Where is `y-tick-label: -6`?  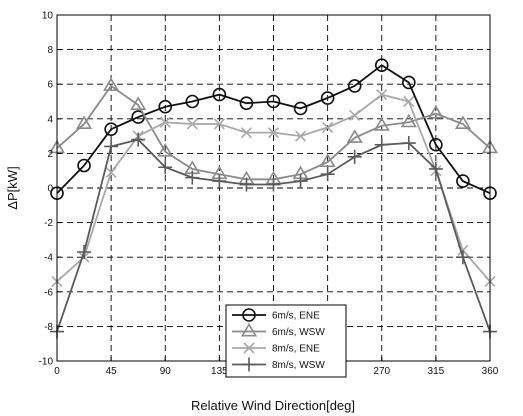
y-tick-label: -6 is located at coordinates (48, 292).